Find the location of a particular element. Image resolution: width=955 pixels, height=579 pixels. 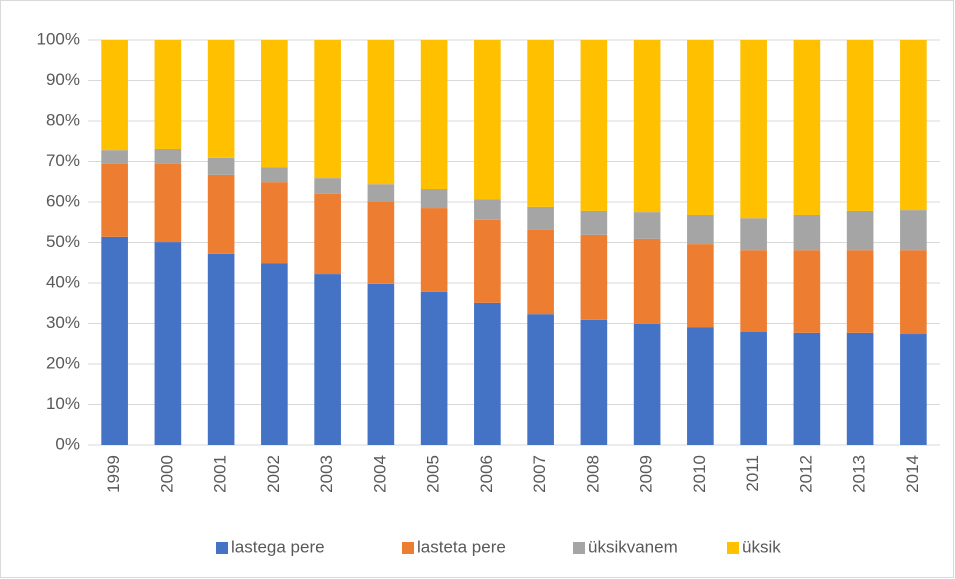

y-tick-label: 0% is located at coordinates (67, 443).